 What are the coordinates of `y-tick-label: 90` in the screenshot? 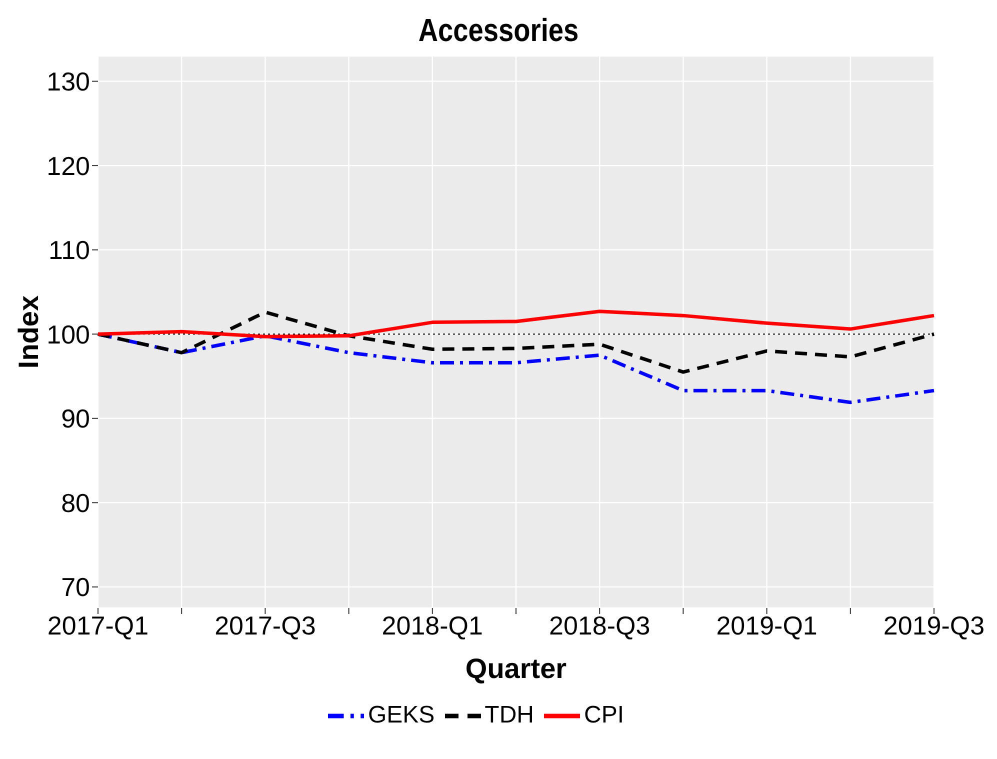 It's located at (75, 419).